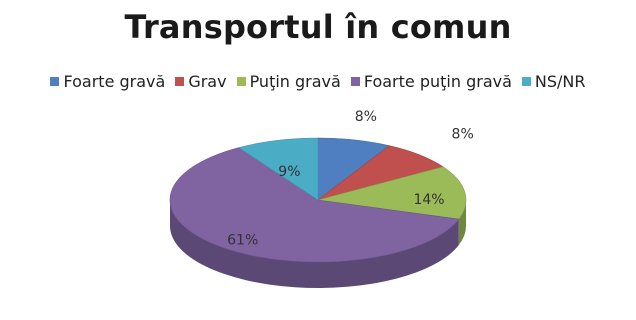 The image size is (636, 320). I want to click on pie-data-label-0: 8%, so click(366, 117).